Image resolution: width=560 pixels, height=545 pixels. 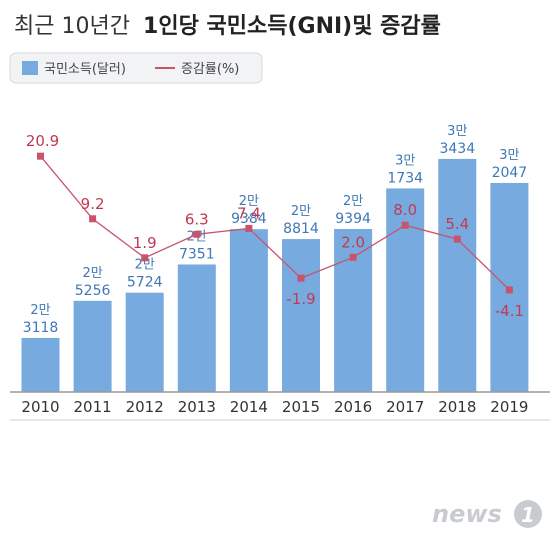 What do you see at coordinates (145, 407) in the screenshot?
I see `x-tick-2012: 2012` at bounding box center [145, 407].